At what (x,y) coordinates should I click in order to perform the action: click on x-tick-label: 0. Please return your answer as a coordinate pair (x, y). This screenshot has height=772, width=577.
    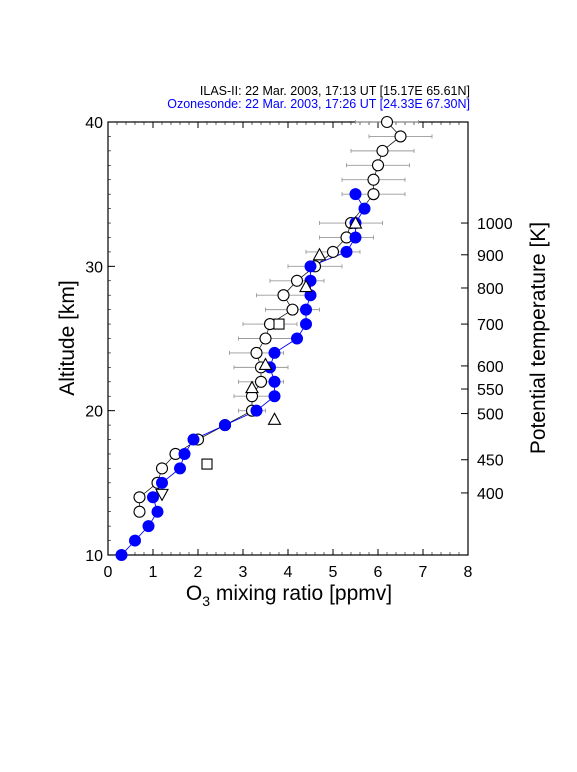
    Looking at the image, I should click on (108, 572).